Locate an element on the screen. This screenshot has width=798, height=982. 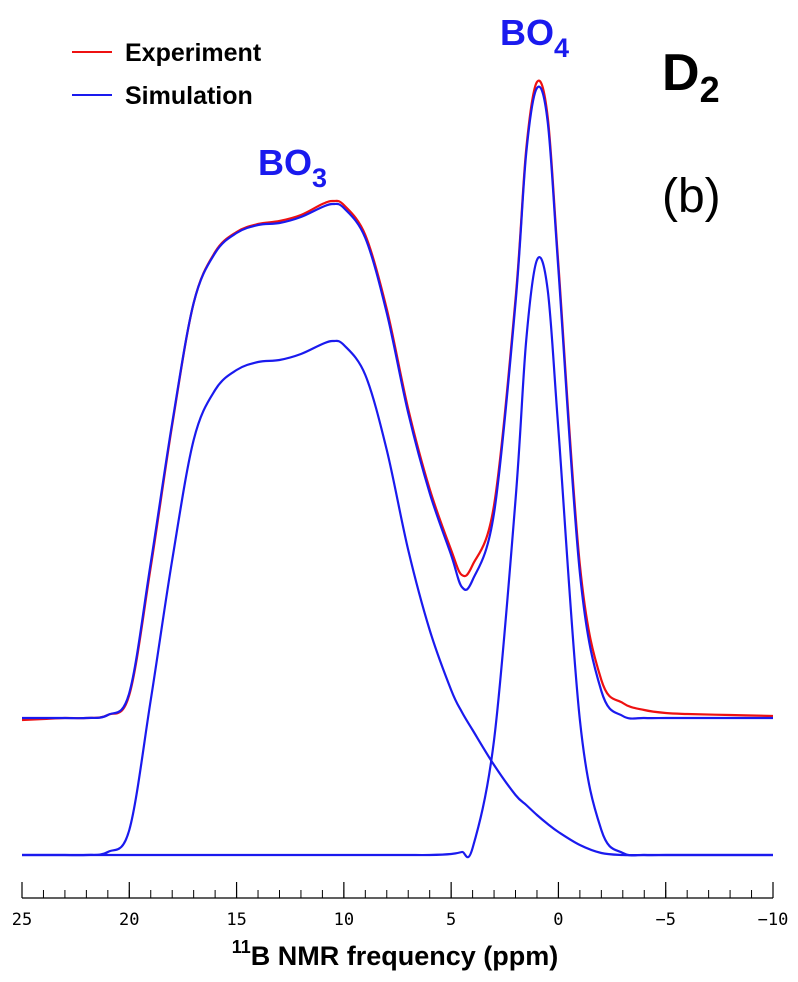
annotation-sub: 4 is located at coordinates (561, 48).